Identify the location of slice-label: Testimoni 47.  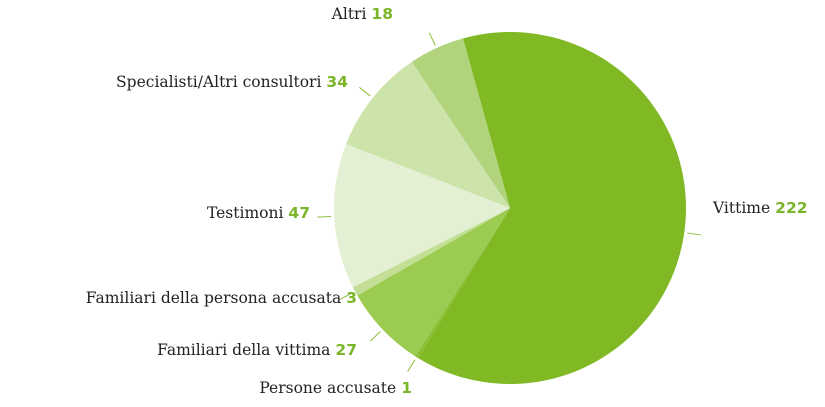
(258, 213).